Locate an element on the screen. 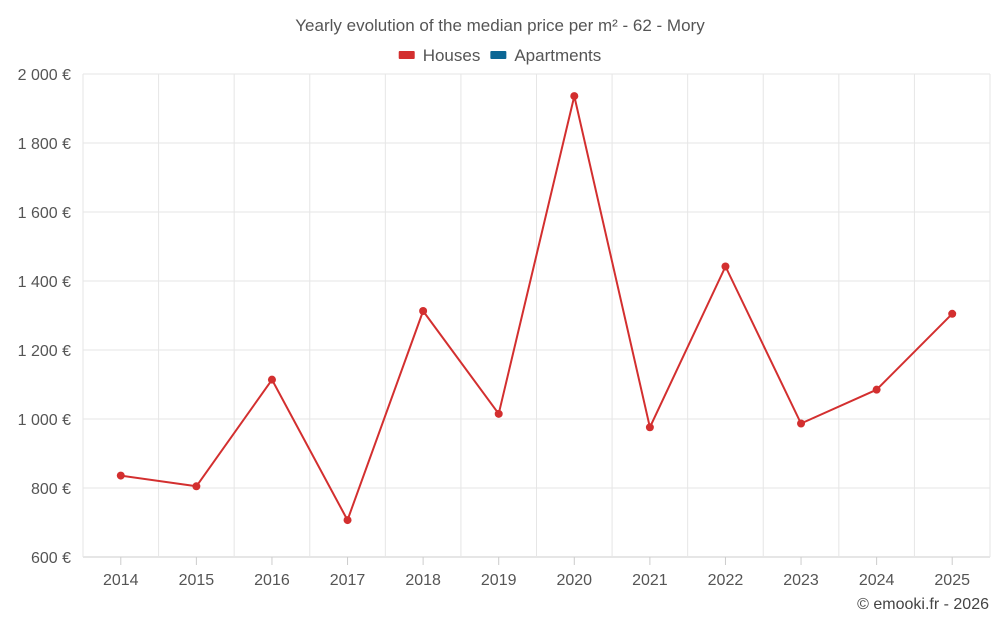 The image size is (1000, 625). x-tick-label: 2016 is located at coordinates (272, 580).